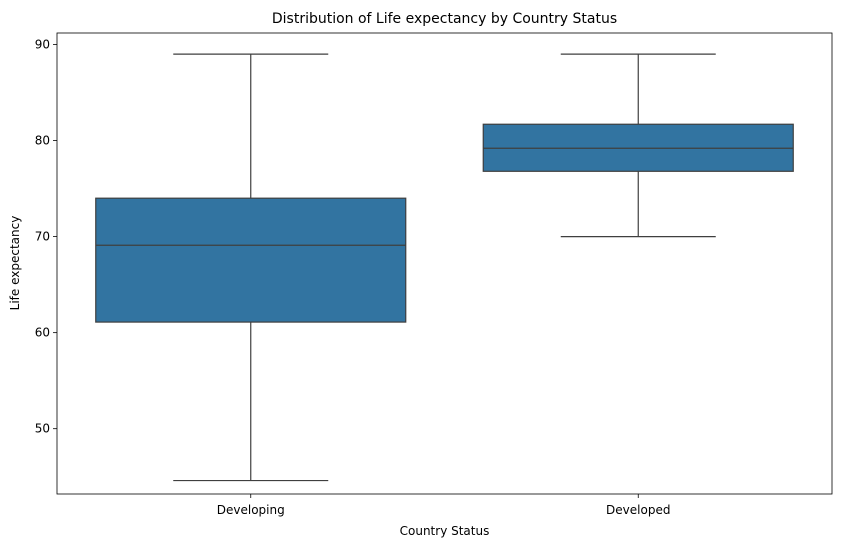 Image resolution: width=841 pixels, height=547 pixels. What do you see at coordinates (638, 145) in the screenshot?
I see `box-developed` at bounding box center [638, 145].